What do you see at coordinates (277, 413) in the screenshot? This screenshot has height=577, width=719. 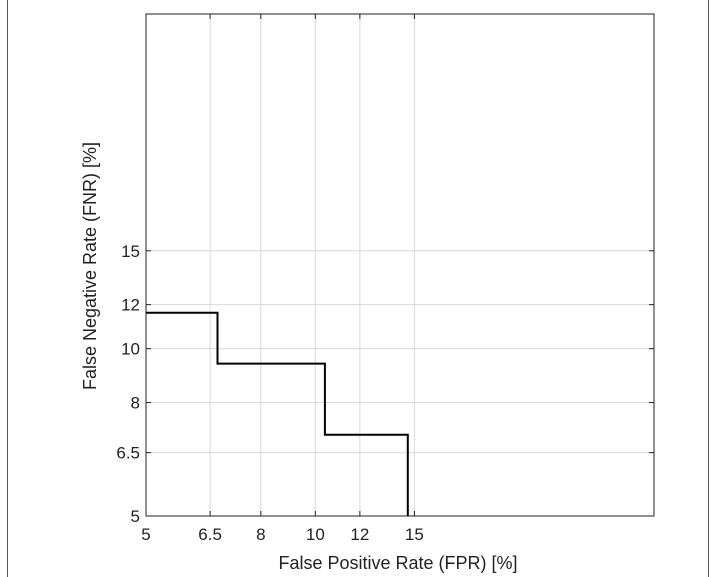 I see `series-line` at bounding box center [277, 413].